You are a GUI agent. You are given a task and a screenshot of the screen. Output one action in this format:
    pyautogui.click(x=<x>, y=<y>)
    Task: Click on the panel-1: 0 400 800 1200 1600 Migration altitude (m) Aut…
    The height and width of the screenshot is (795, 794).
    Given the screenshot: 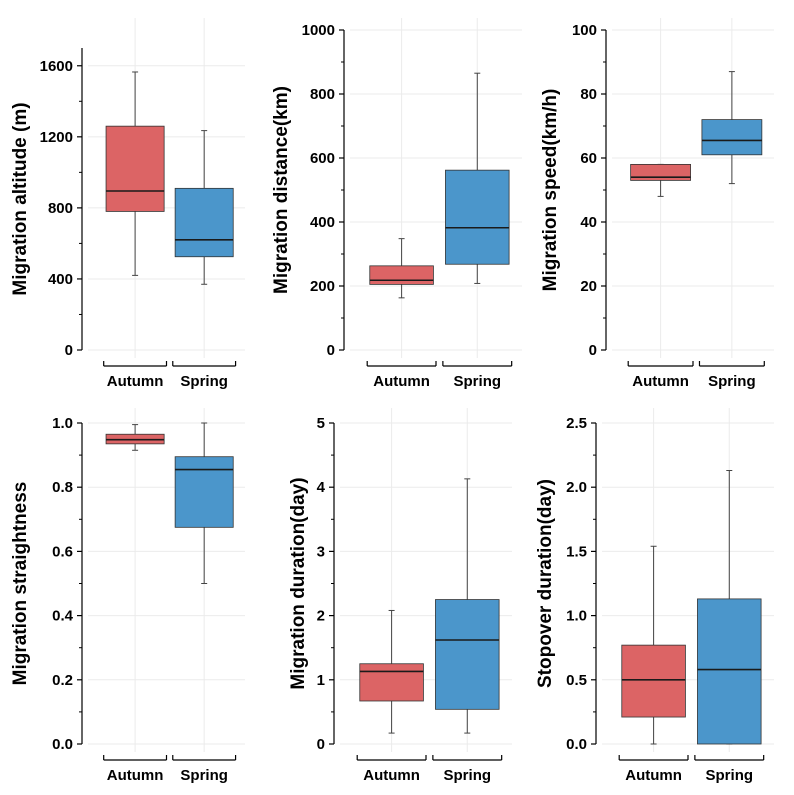 What is the action you would take?
    pyautogui.click(x=127, y=204)
    